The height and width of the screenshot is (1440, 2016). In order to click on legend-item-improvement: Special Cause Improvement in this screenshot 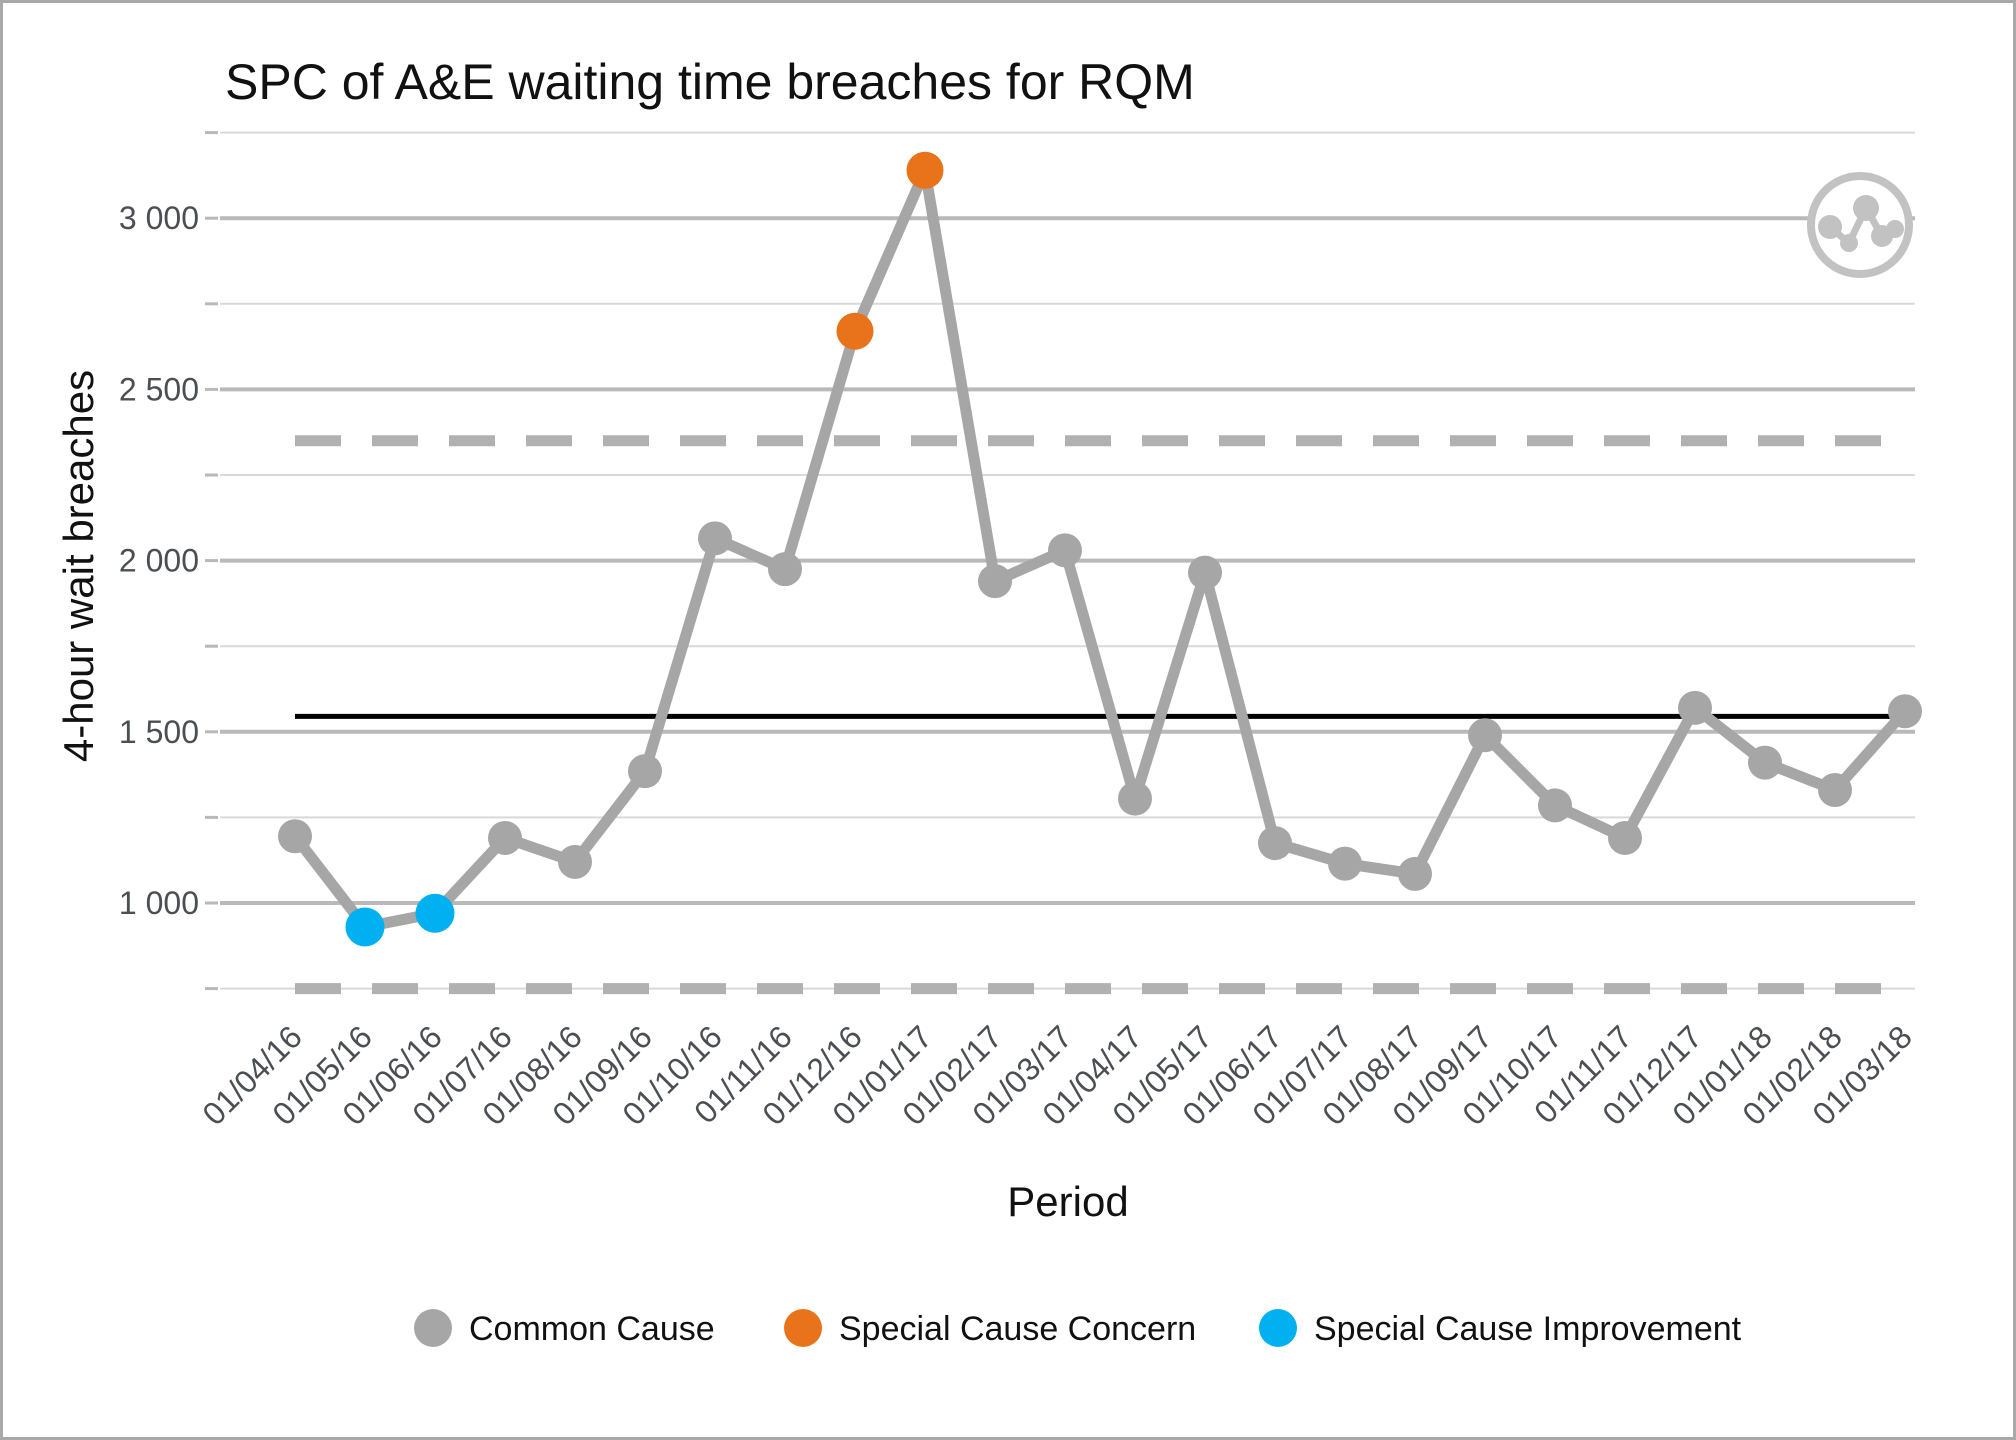, I will do `click(1500, 1328)`.